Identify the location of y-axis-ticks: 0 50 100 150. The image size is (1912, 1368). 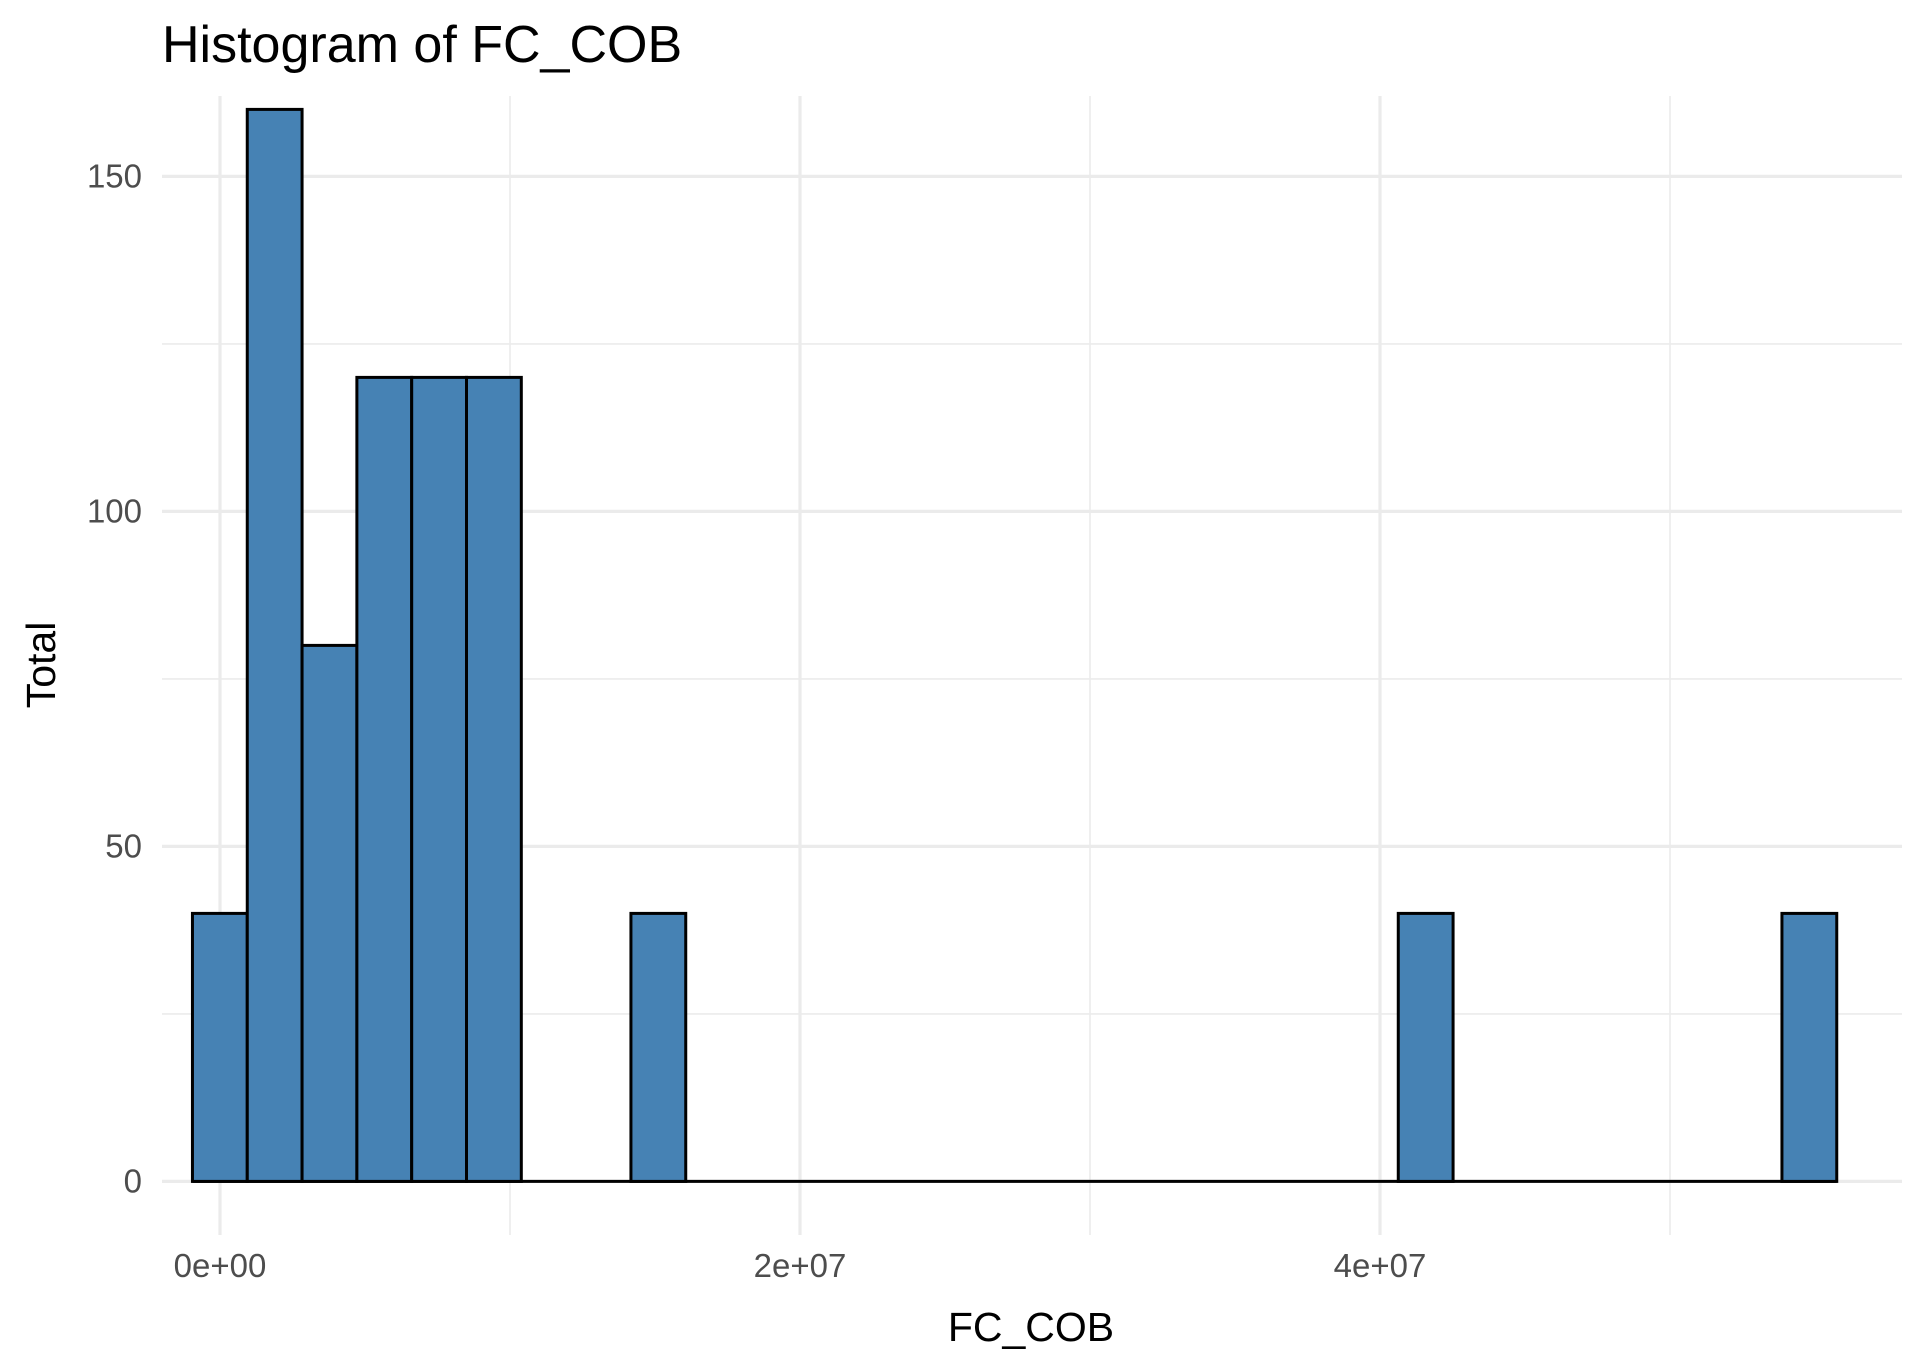
(114, 678).